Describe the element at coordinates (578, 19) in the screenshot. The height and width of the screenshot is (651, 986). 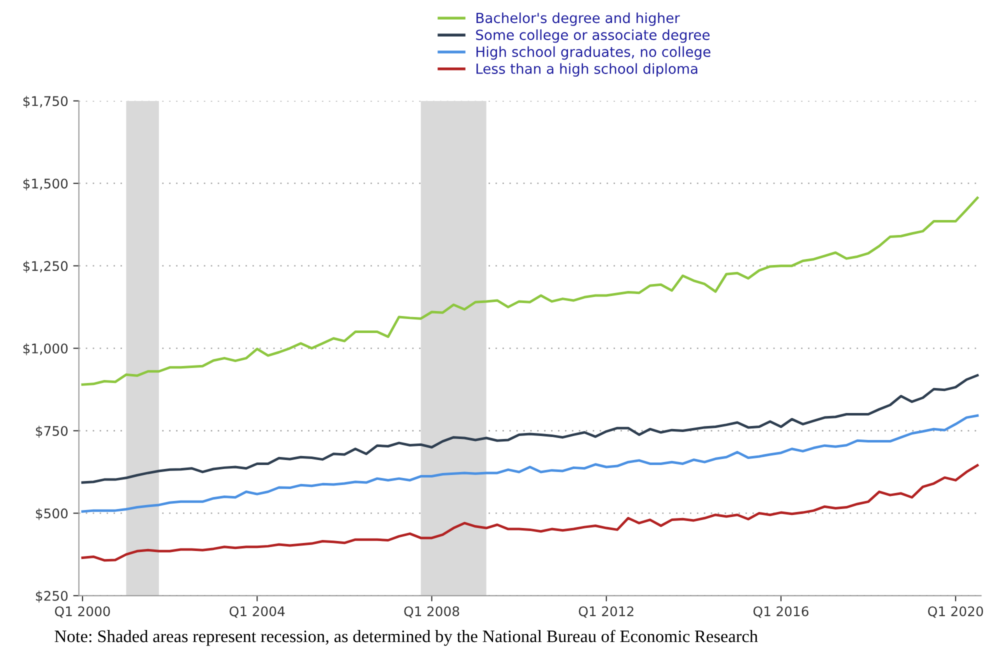
I see `legend-label: Bachelor's degree and higher` at that location.